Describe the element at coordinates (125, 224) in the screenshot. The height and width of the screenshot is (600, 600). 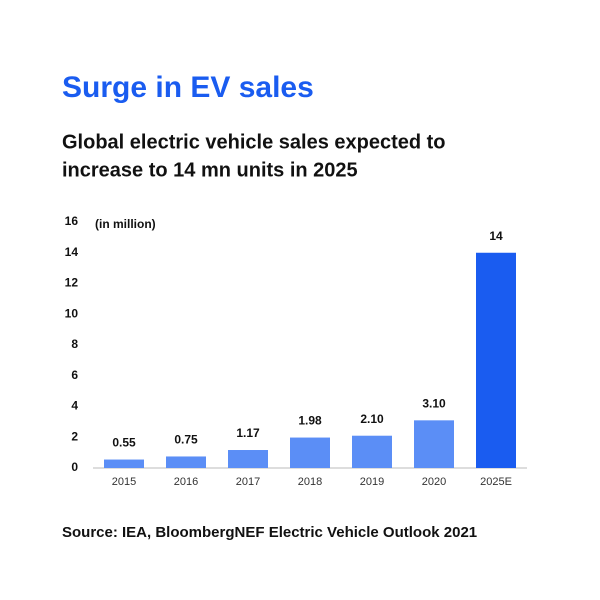
I see `y-axis-label: (in million)` at that location.